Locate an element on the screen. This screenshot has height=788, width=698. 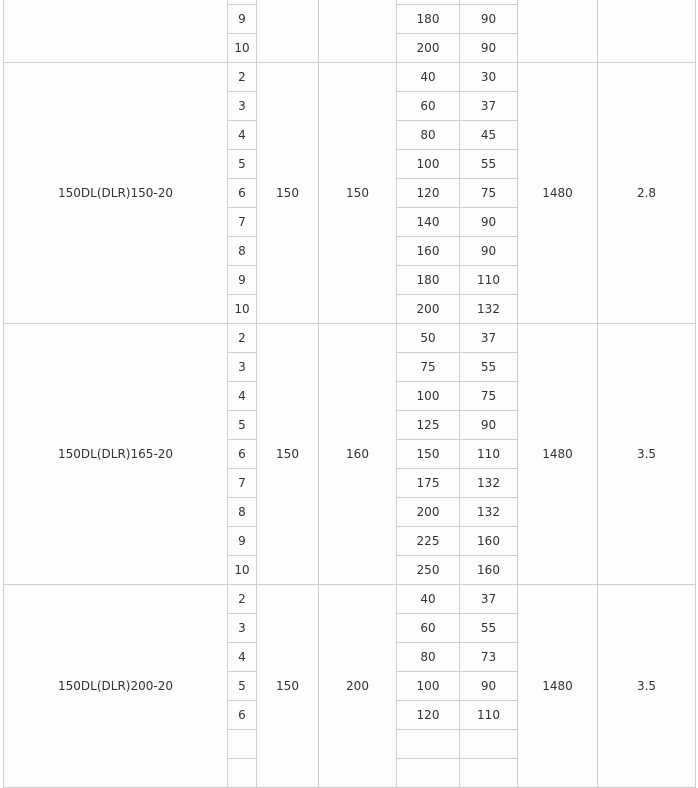
flow-cell: 250 is located at coordinates (428, 570).